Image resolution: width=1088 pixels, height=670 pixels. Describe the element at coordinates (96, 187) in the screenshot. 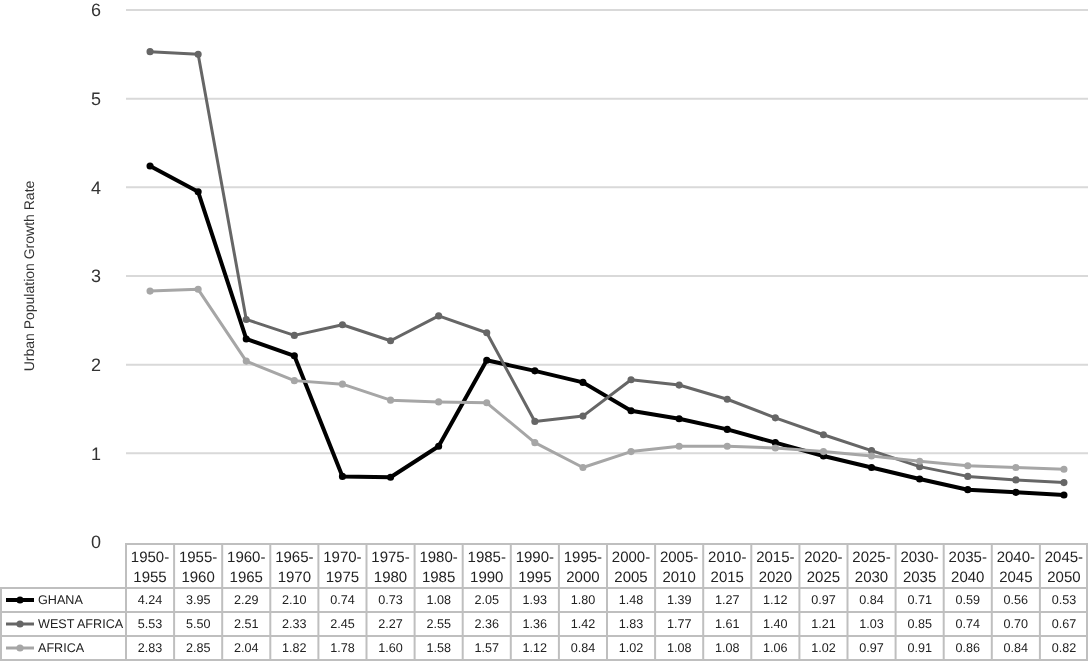

I see `y-tick-label: 4` at that location.